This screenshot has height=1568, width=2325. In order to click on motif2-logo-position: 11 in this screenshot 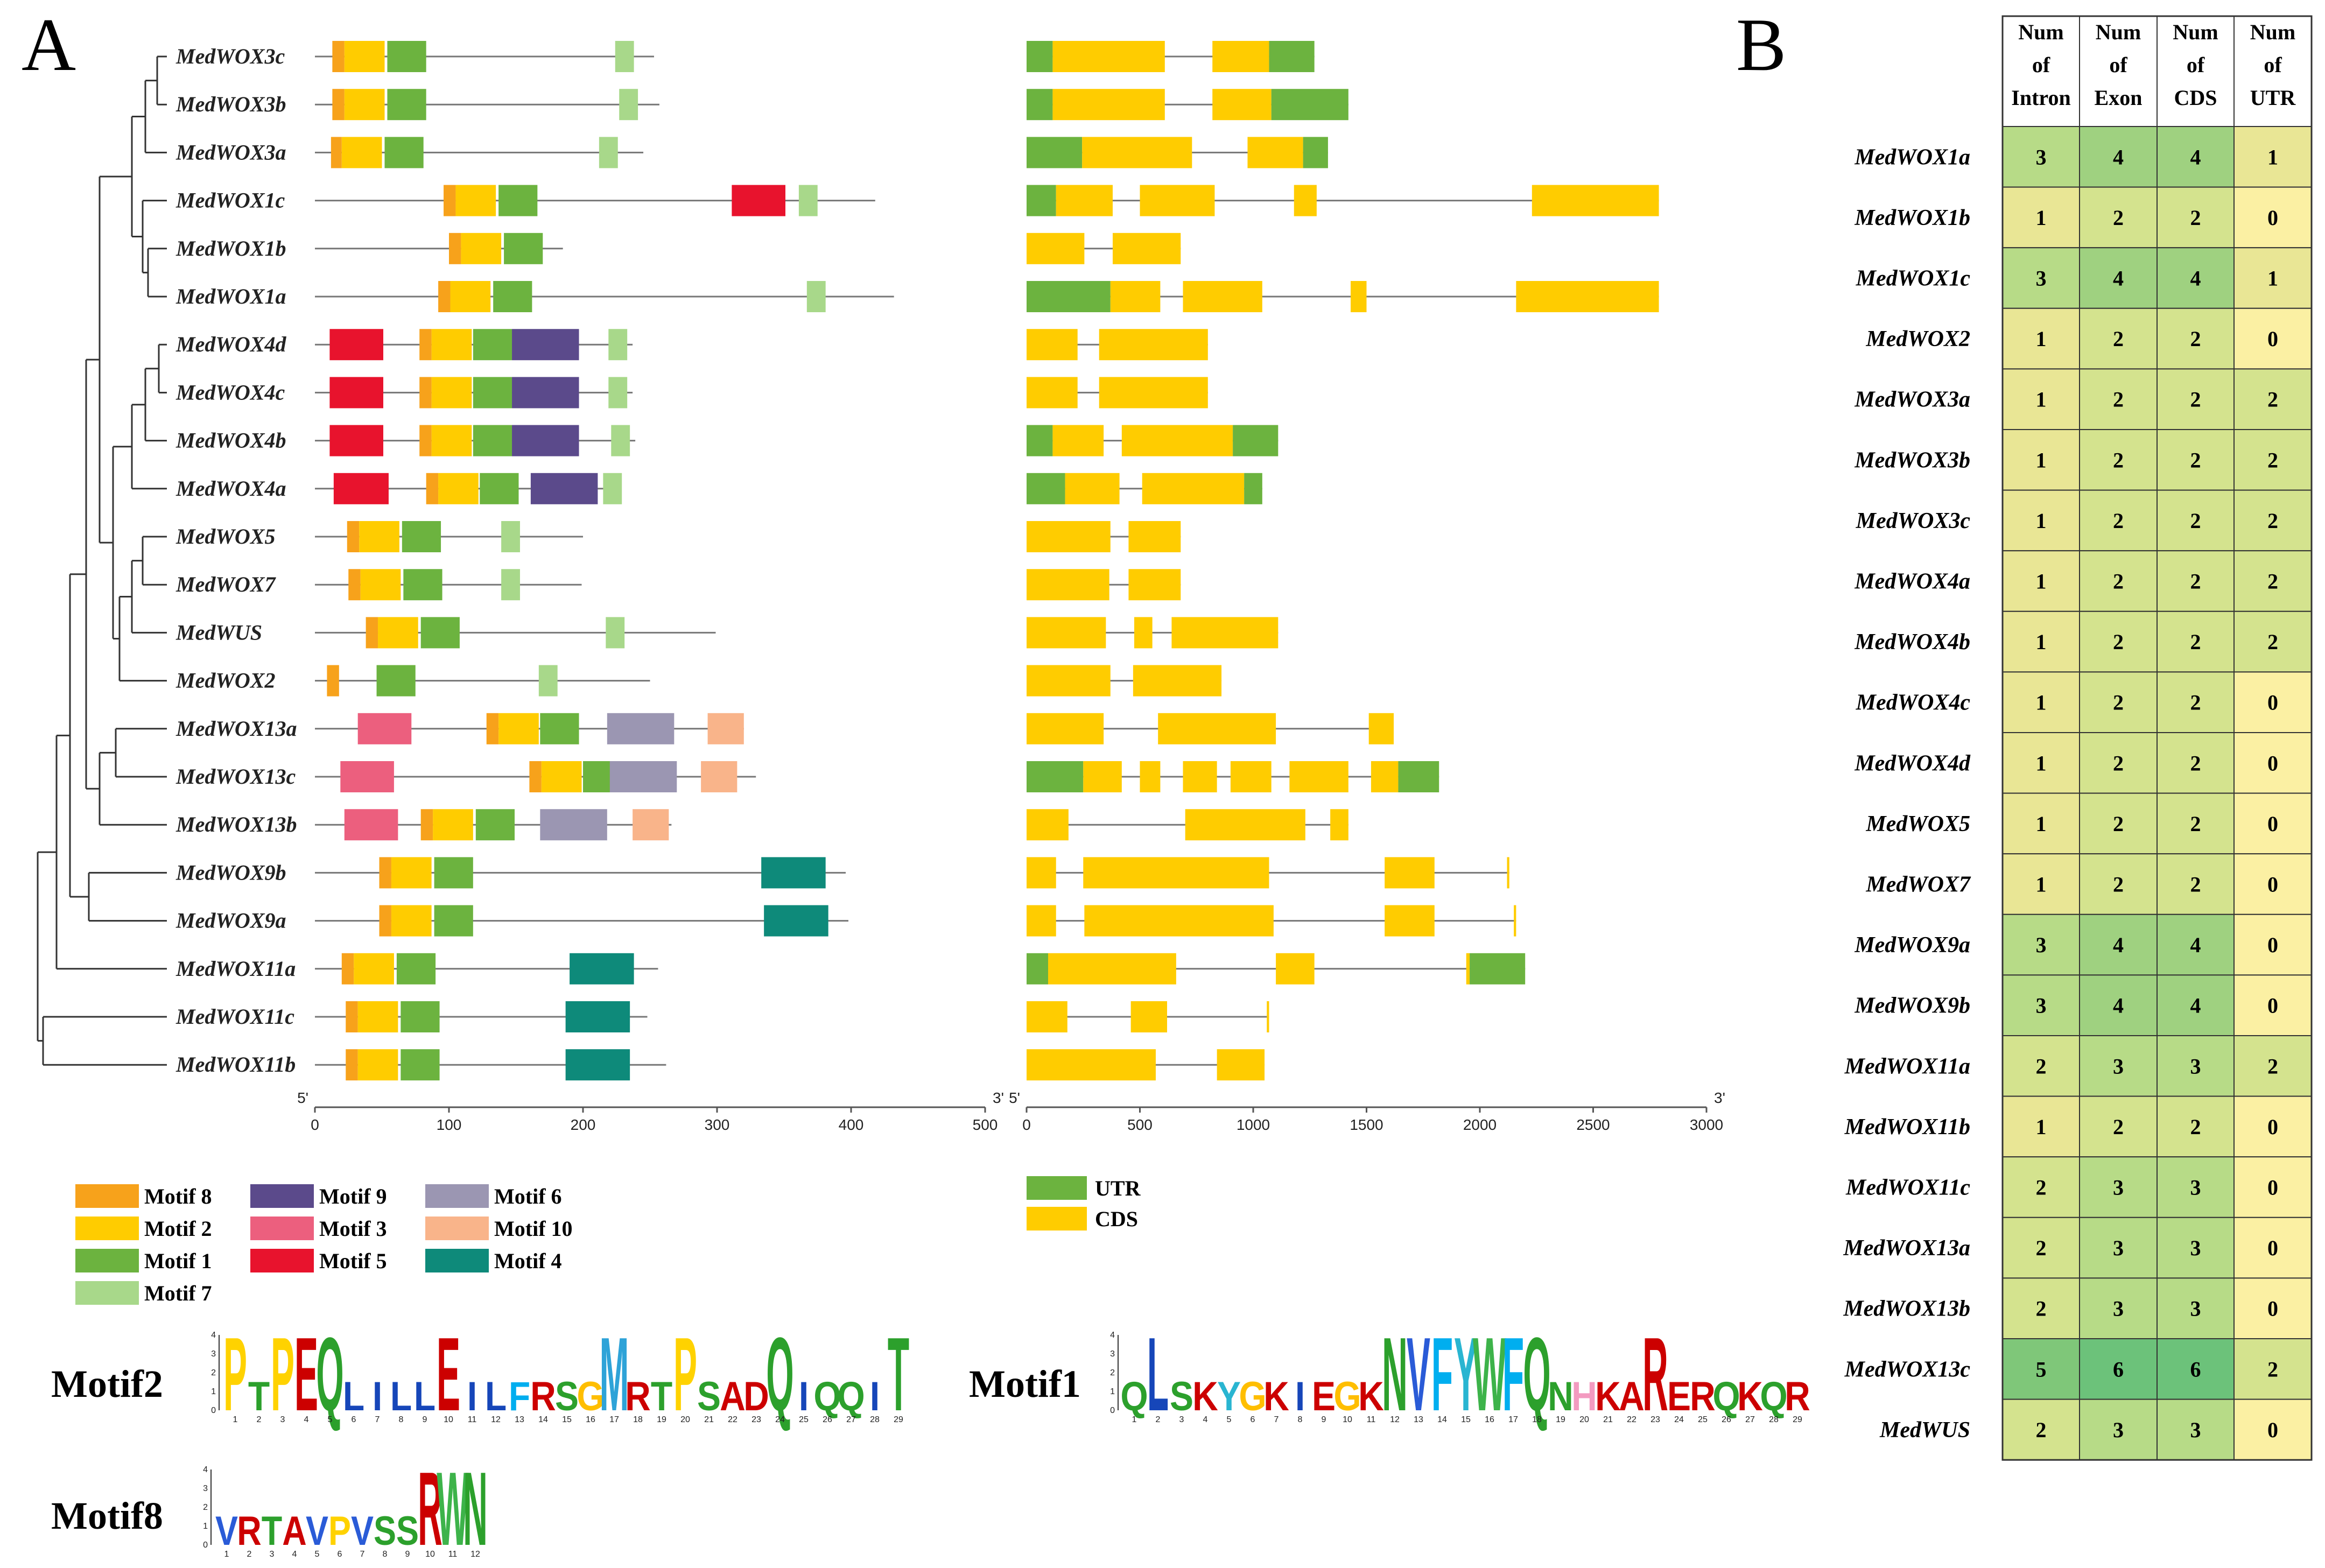, I will do `click(472, 1420)`.